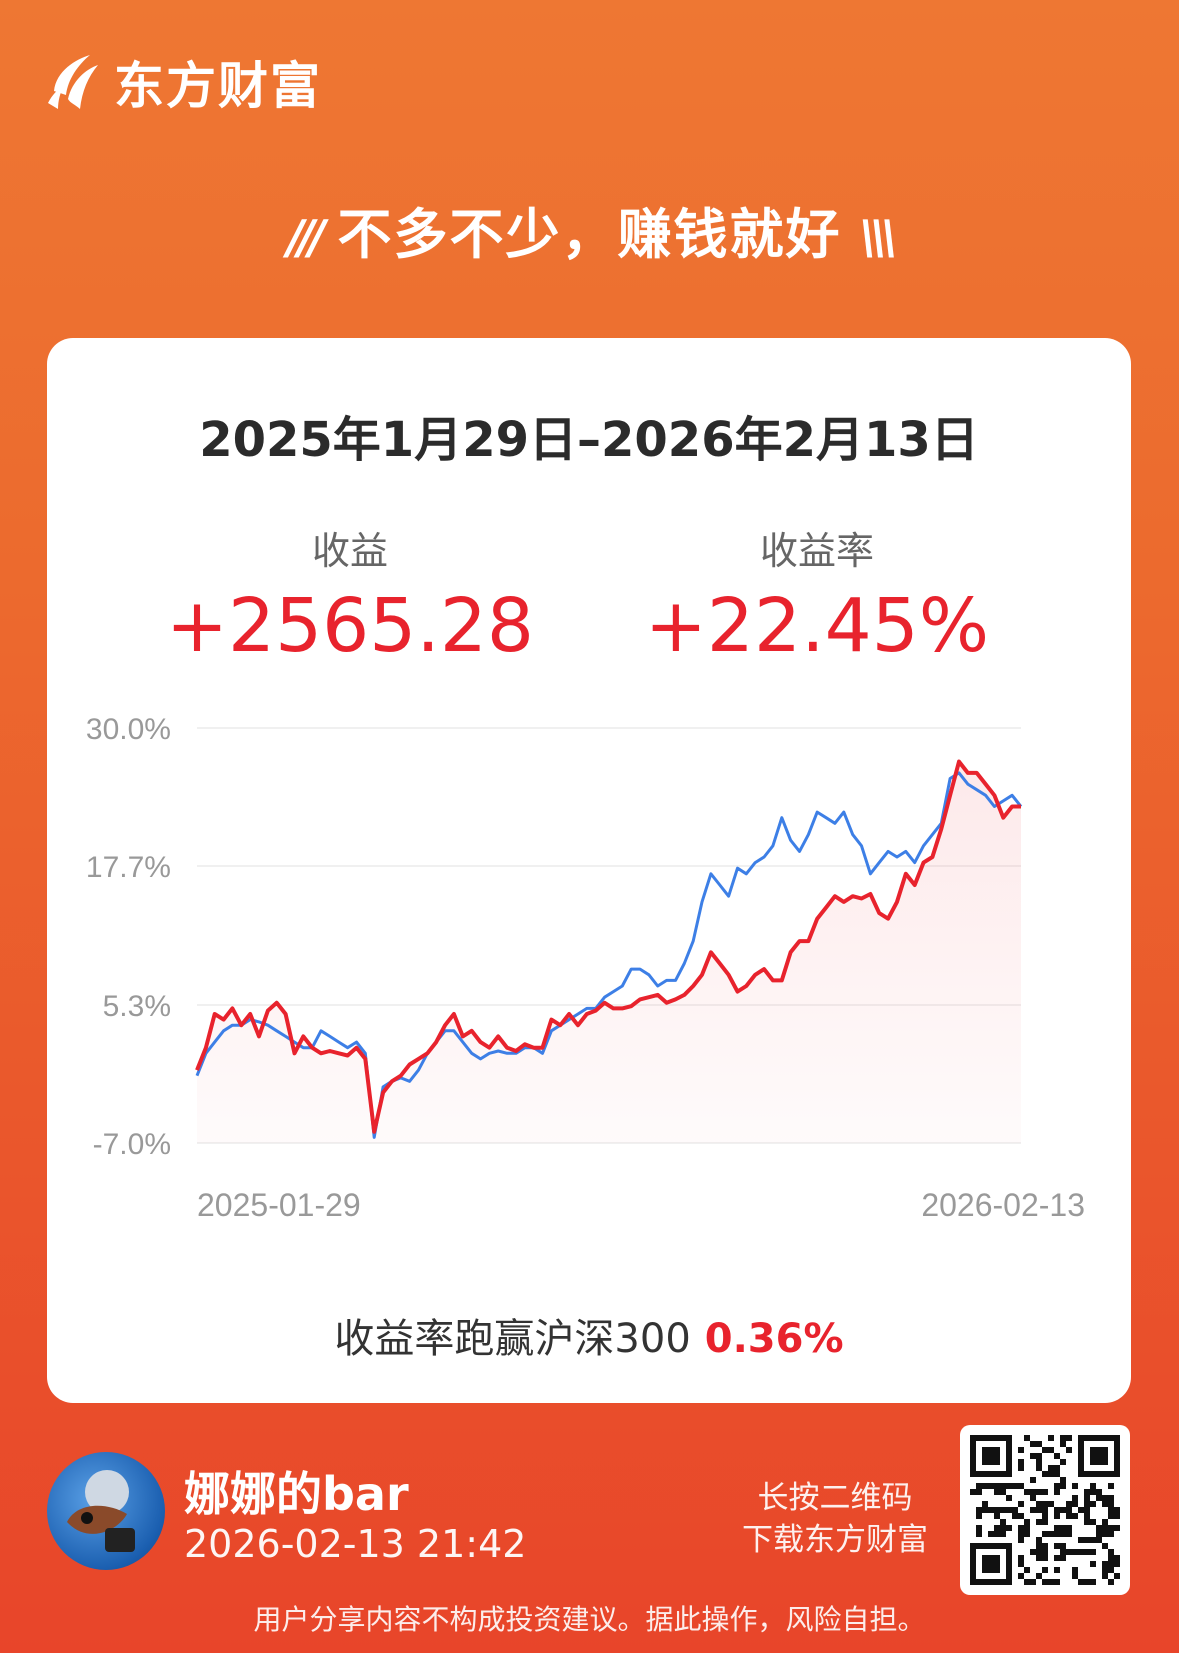 The height and width of the screenshot is (1653, 1179). I want to click on x-start-label: 2025-01-29, so click(279, 1205).